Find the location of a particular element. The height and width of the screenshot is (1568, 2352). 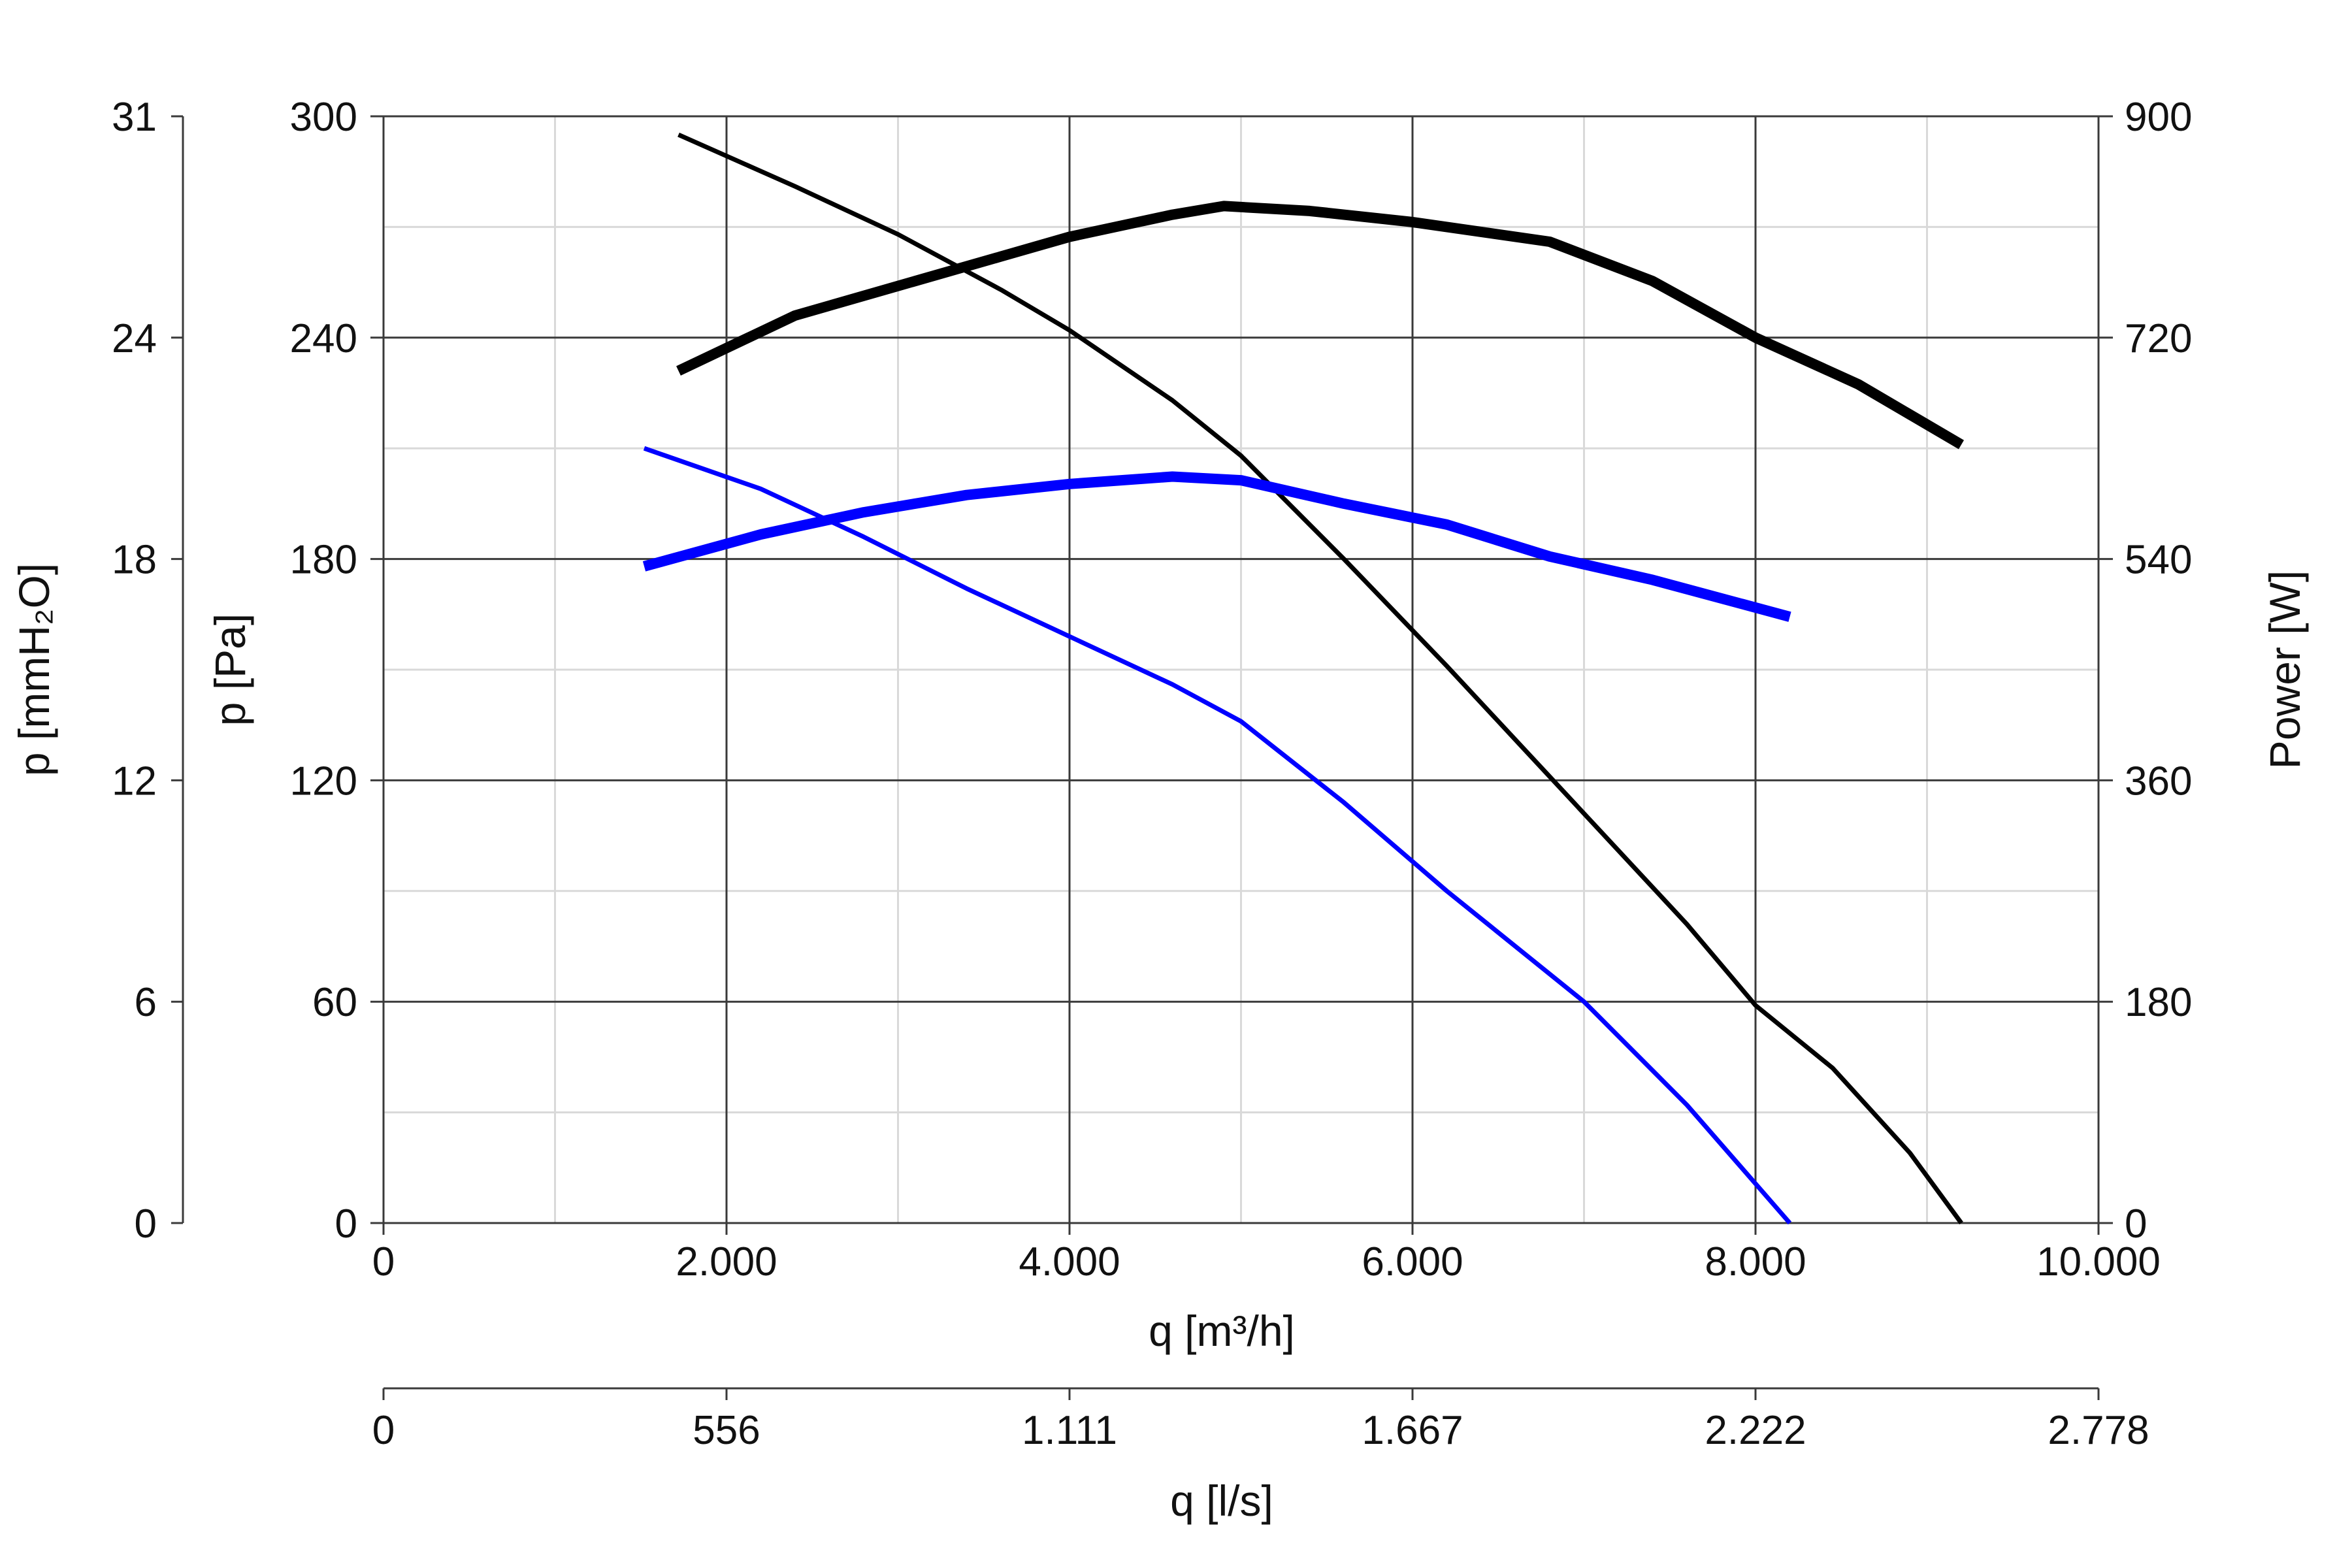

power-tick-label: 900 is located at coordinates (2158, 117).